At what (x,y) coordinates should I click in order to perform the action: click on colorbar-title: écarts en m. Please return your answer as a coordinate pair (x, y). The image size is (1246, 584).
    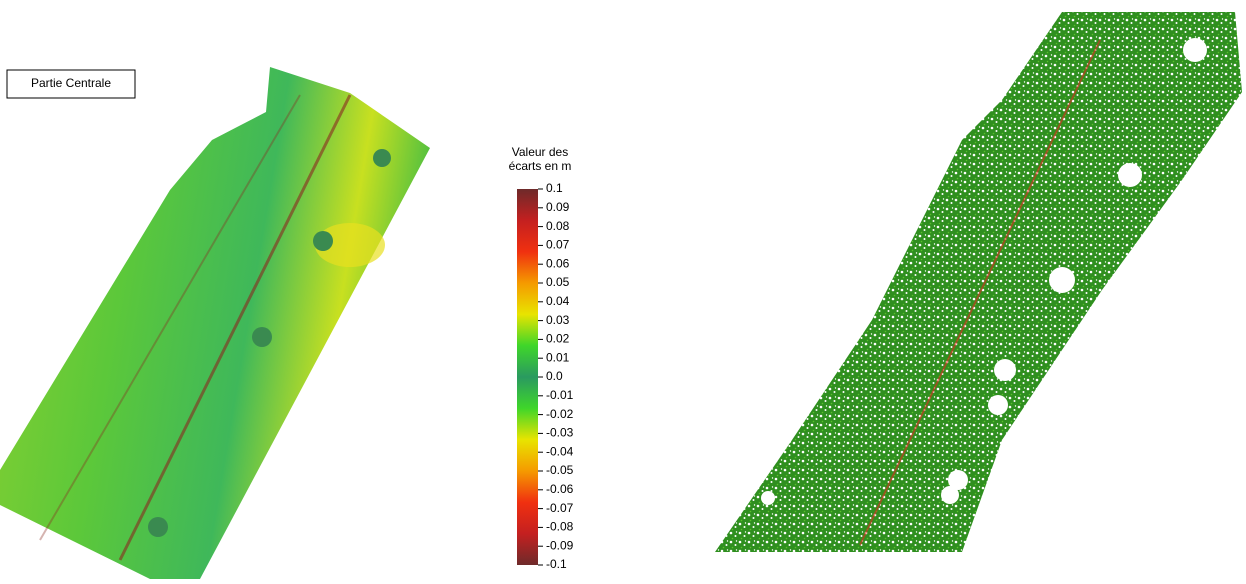
    Looking at the image, I should click on (540, 166).